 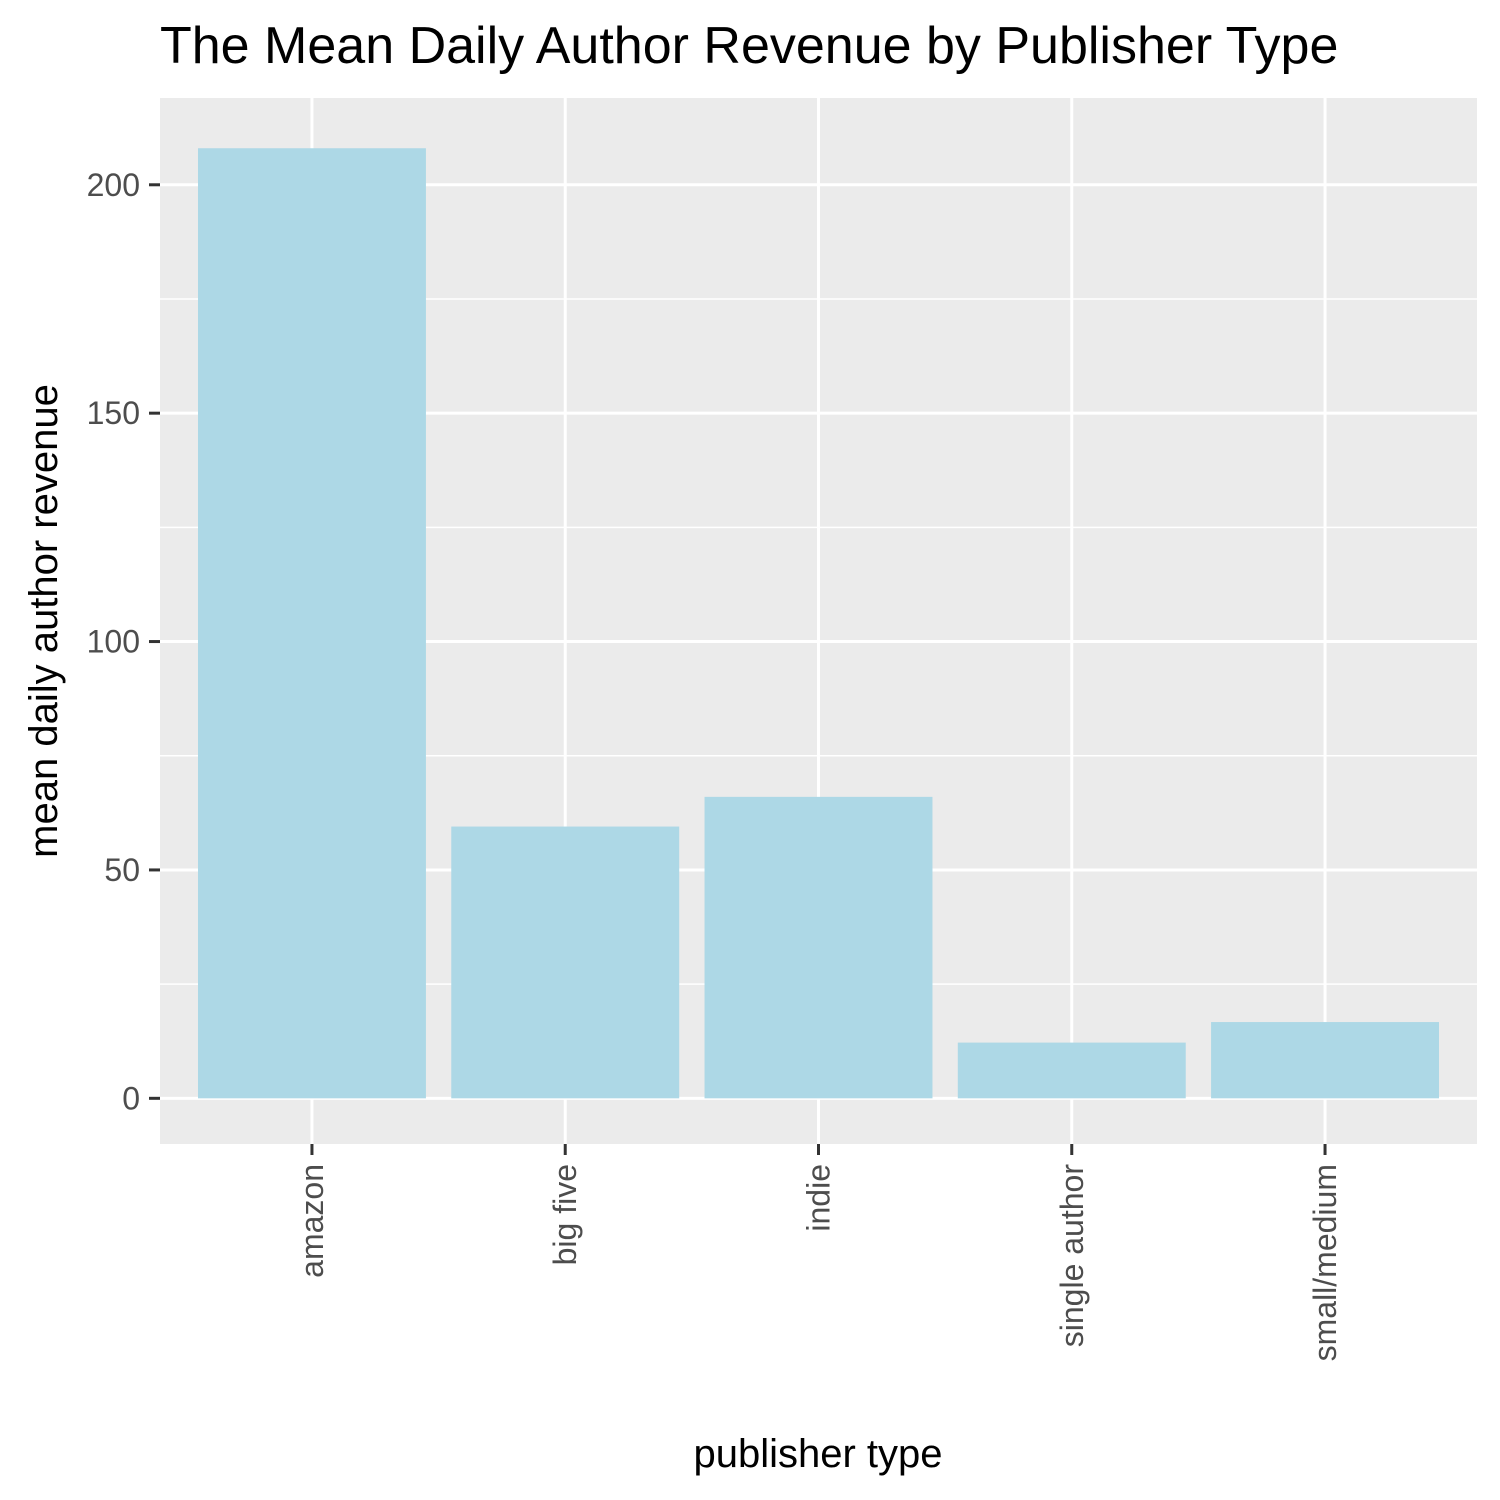 What do you see at coordinates (131, 1098) in the screenshot?
I see `y-tick-label: 0` at bounding box center [131, 1098].